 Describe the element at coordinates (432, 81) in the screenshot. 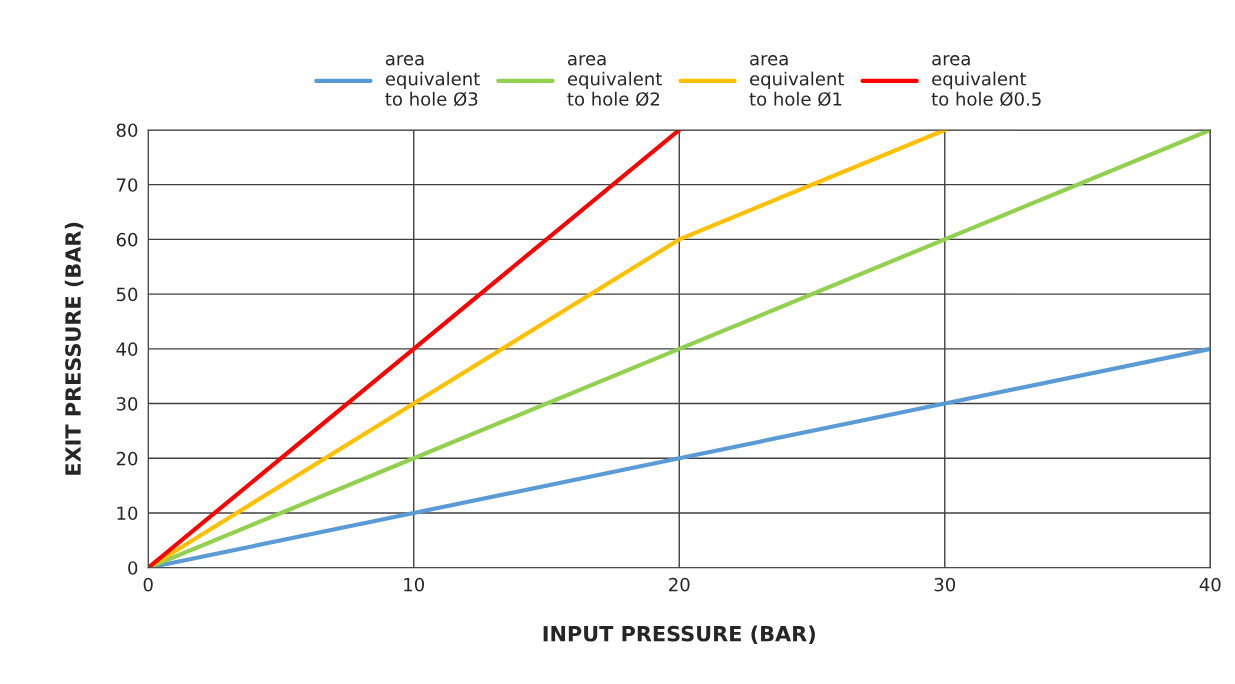

I see `legend-label: area equivalent to hole Ø3` at that location.